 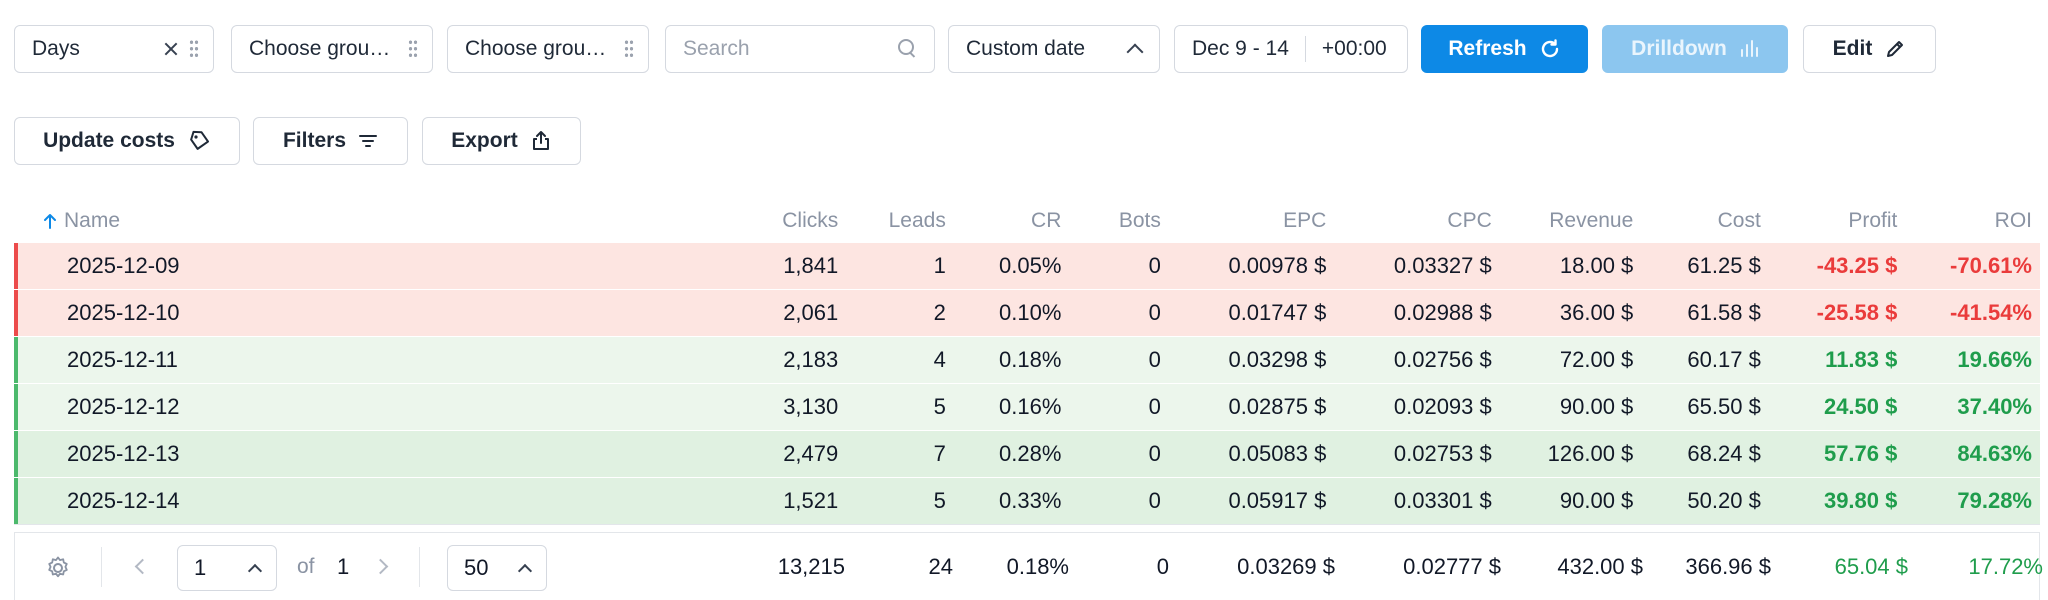 What do you see at coordinates (227, 568) in the screenshot?
I see `page-number-select: 1` at bounding box center [227, 568].